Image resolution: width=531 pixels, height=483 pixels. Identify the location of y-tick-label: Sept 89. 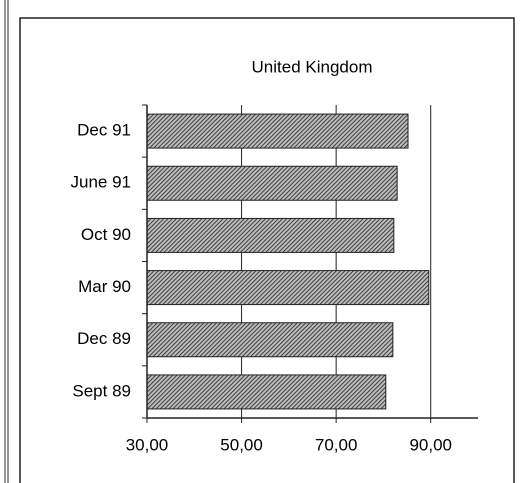
(101, 390).